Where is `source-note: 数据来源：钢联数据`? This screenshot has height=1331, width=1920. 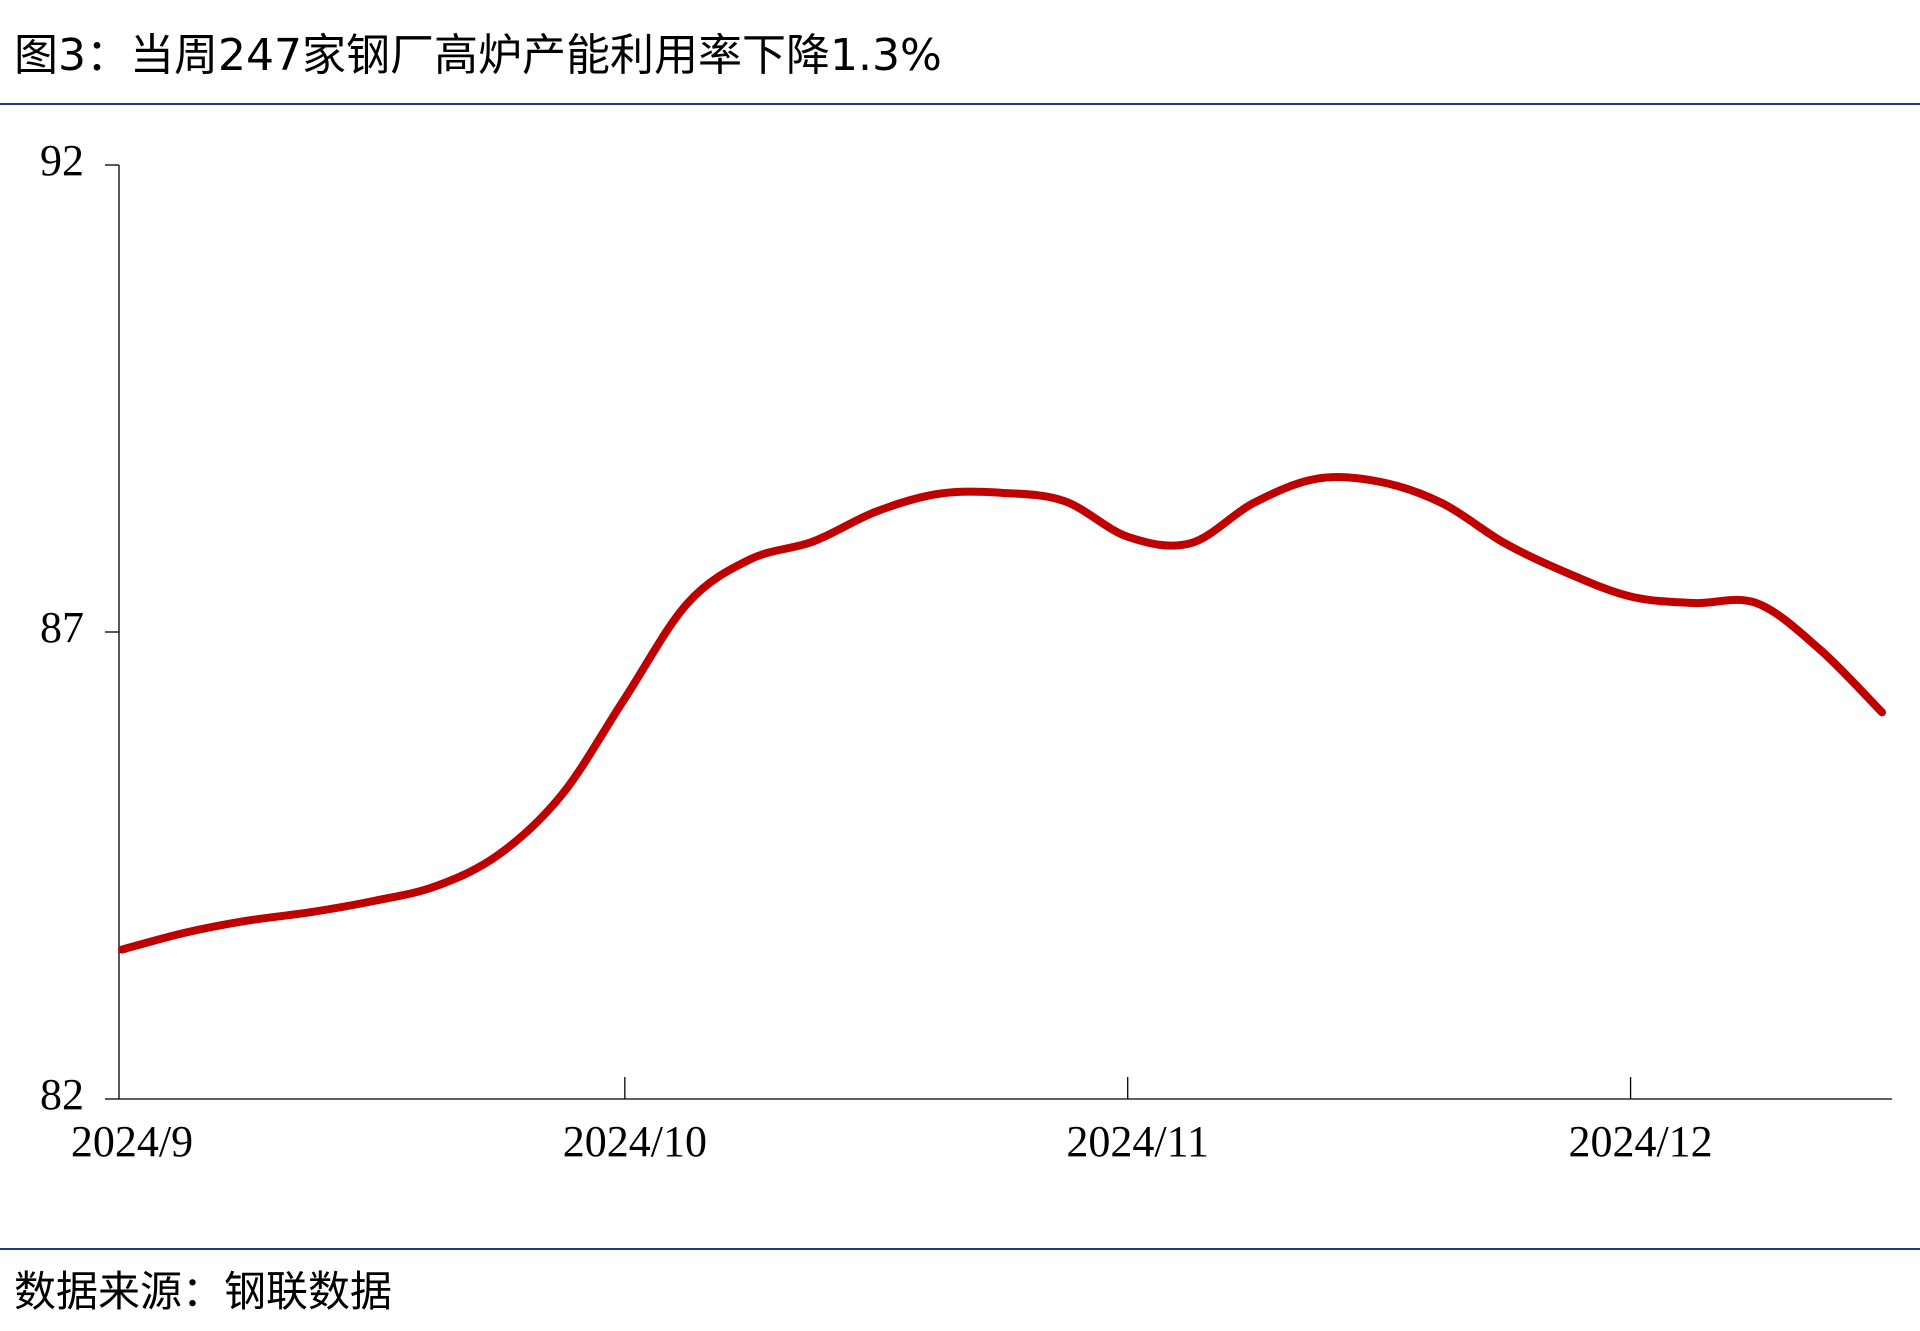
source-note: 数据来源：钢联数据 is located at coordinates (203, 1291).